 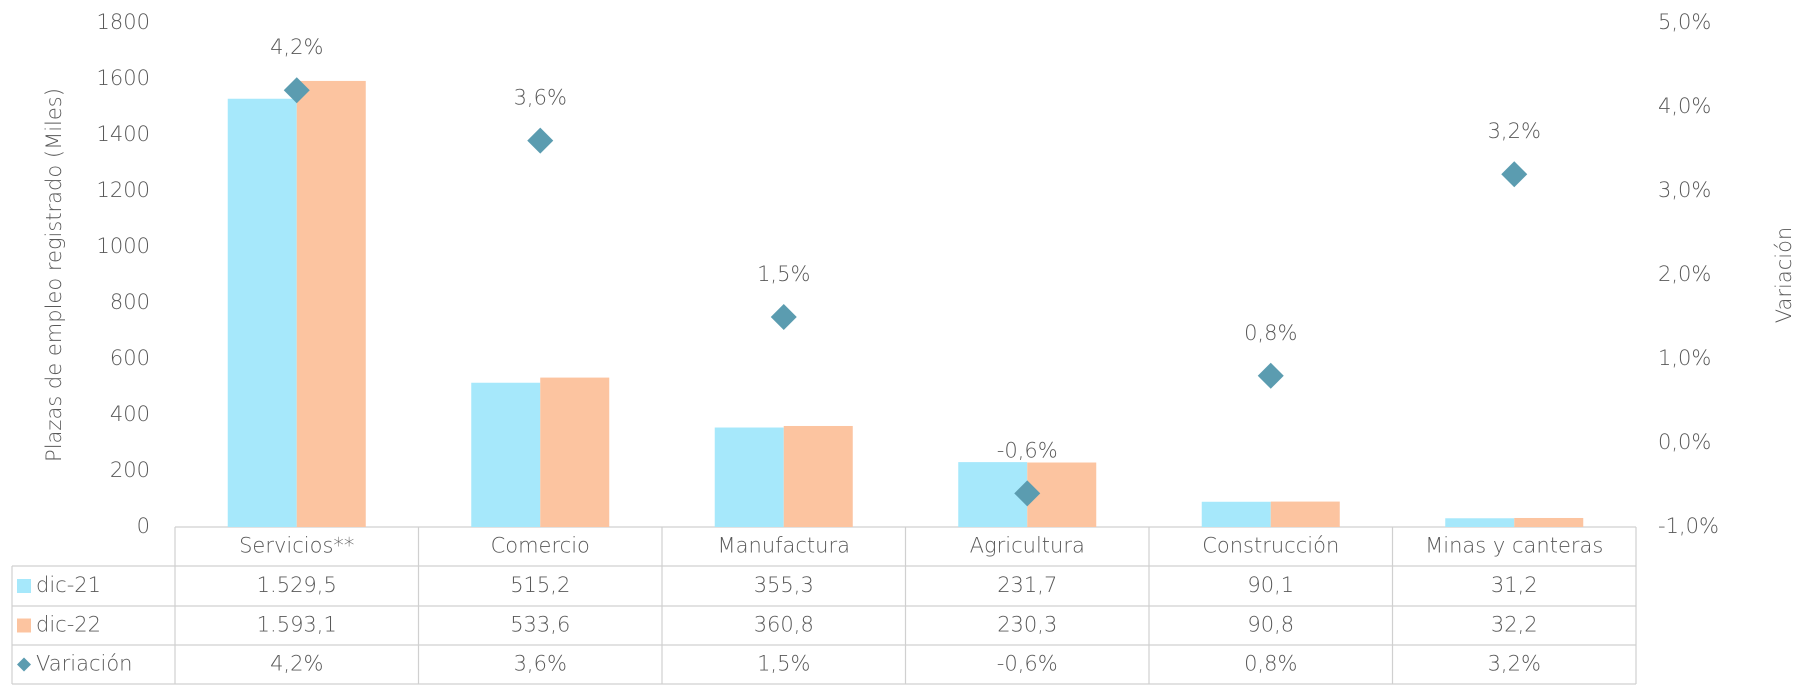 What do you see at coordinates (1270, 585) in the screenshot?
I see `table-cell: 90,1` at bounding box center [1270, 585].